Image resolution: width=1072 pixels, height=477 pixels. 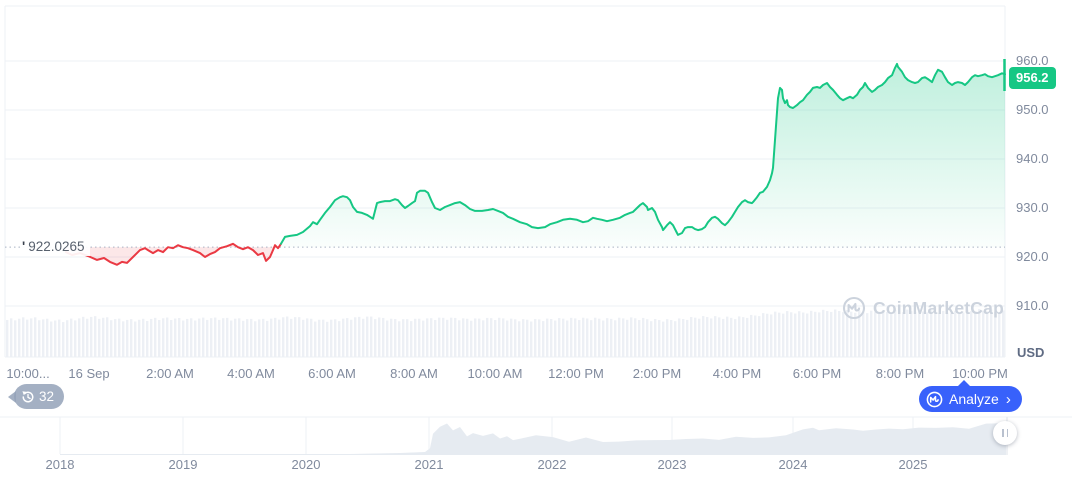 What do you see at coordinates (974, 399) in the screenshot?
I see `analyze-label: Analyze` at bounding box center [974, 399].